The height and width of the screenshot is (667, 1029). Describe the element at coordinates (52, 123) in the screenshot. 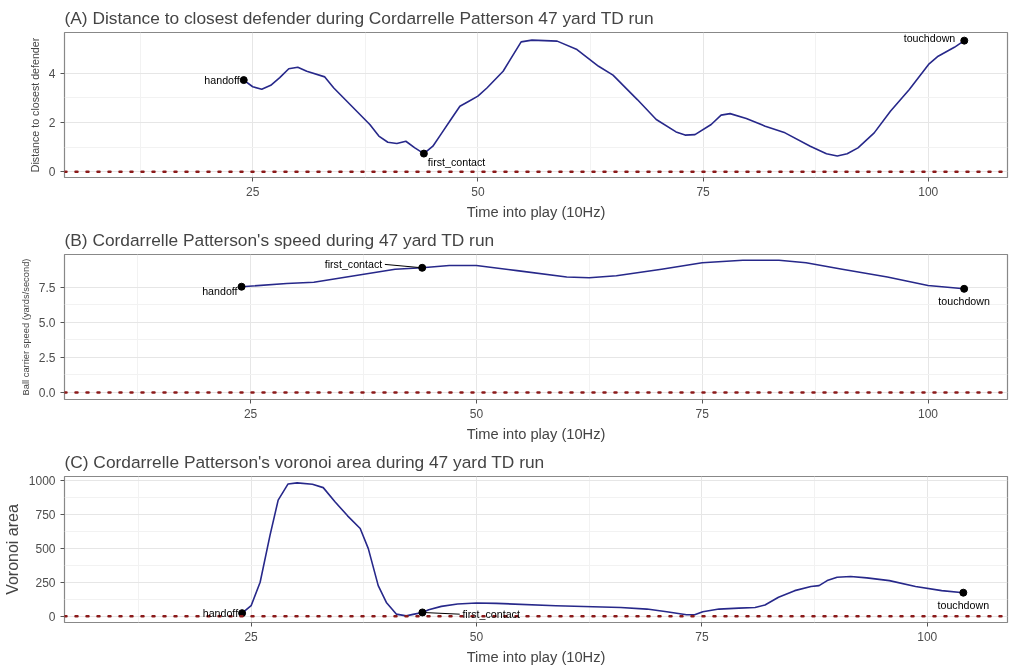

I see `y-tick-label: 2` at that location.